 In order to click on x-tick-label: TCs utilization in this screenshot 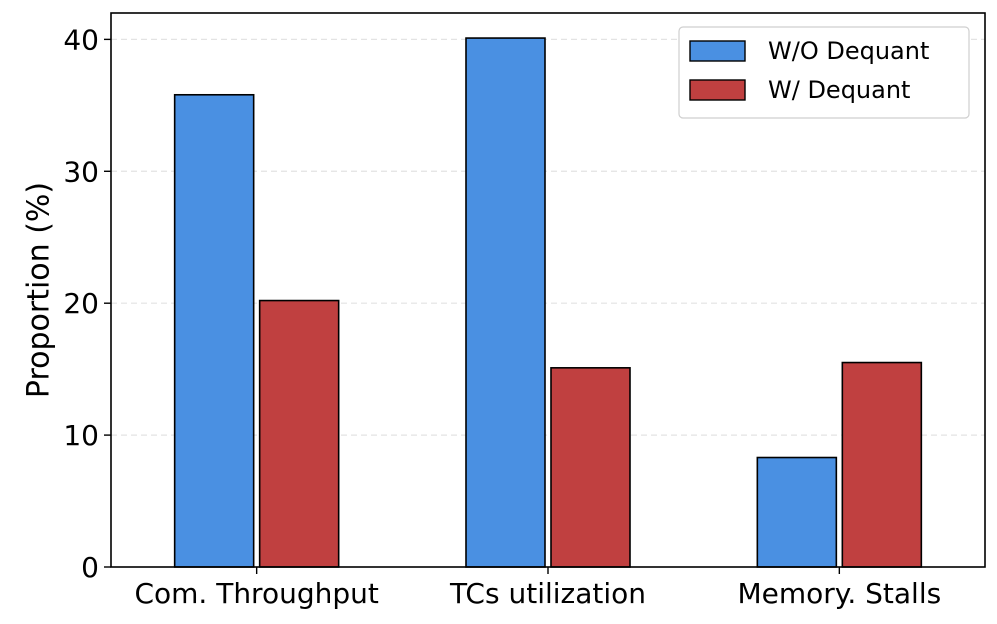, I will do `click(547, 593)`.